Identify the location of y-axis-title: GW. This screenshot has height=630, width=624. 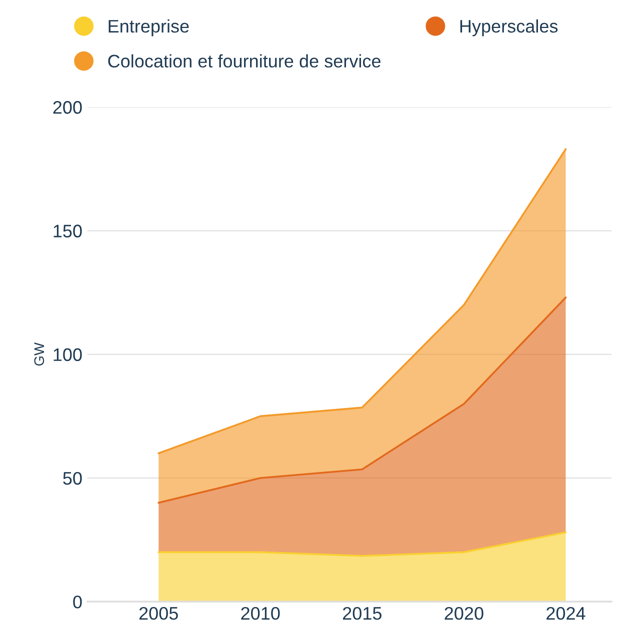
(39, 354).